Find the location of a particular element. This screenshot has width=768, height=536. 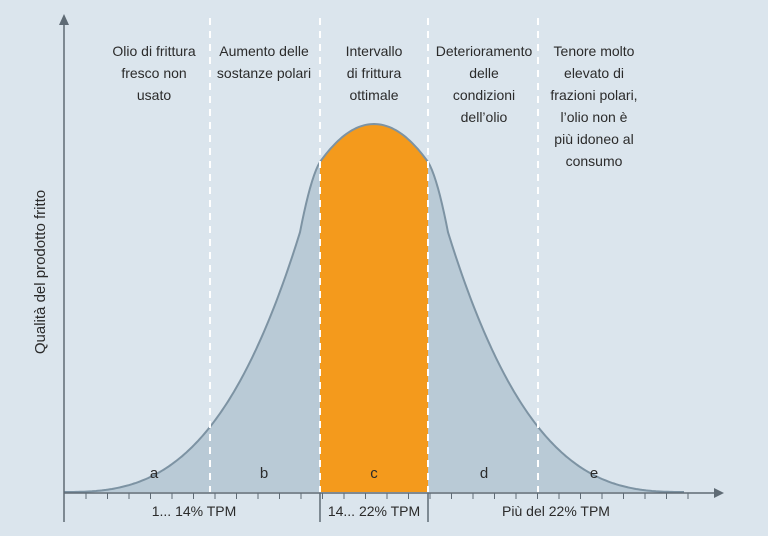

range-label-optimal: 14... 22% TPM is located at coordinates (374, 511).